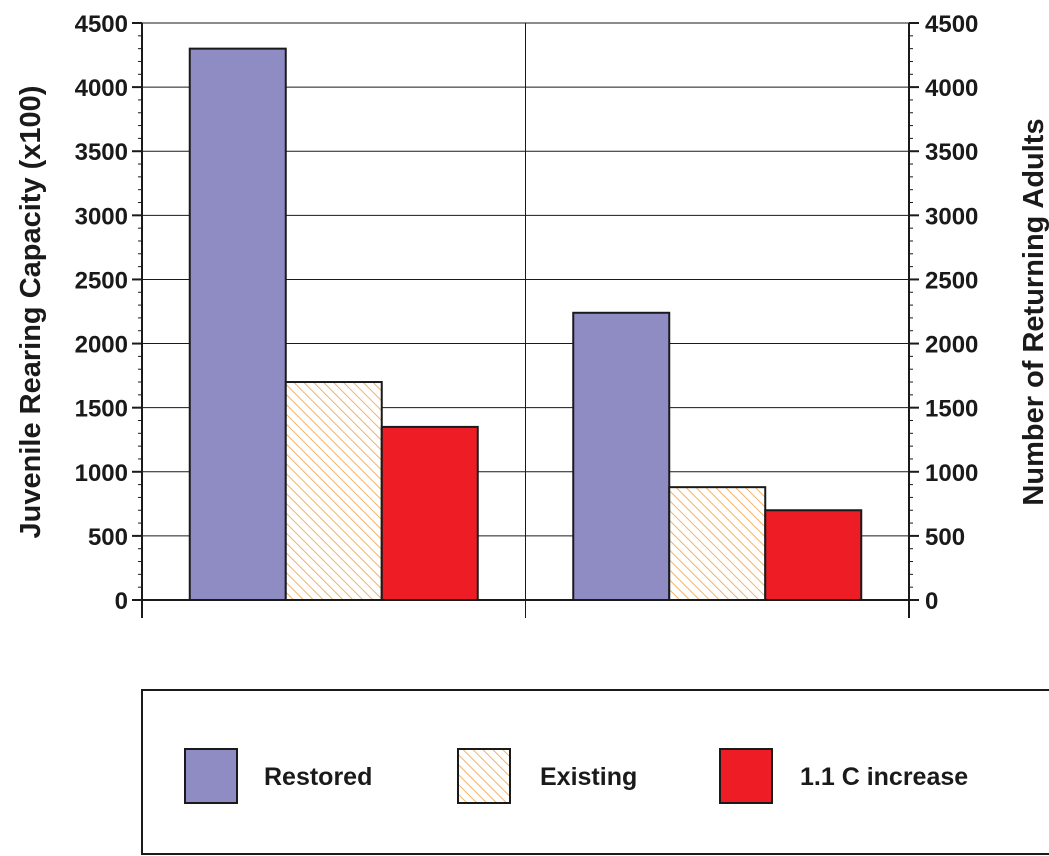  What do you see at coordinates (951, 409) in the screenshot?
I see `y-tick-label-right: 1500` at bounding box center [951, 409].